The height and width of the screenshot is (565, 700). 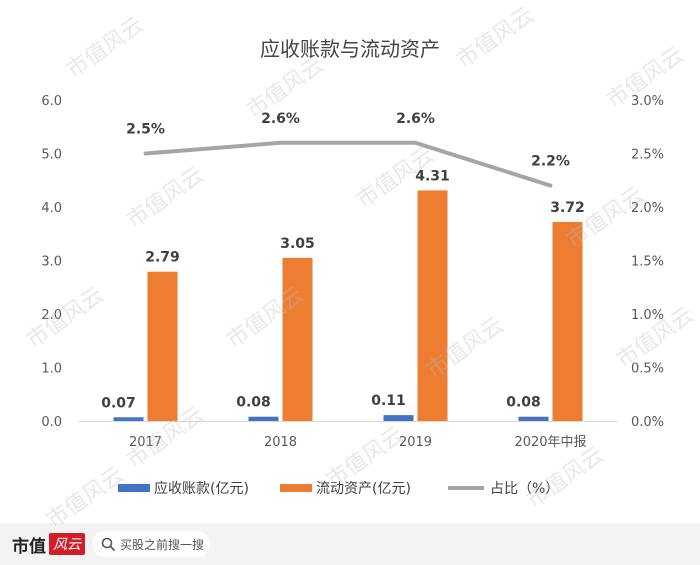 What do you see at coordinates (350, 49) in the screenshot?
I see `chart-title: 应收账款与流动资产` at bounding box center [350, 49].